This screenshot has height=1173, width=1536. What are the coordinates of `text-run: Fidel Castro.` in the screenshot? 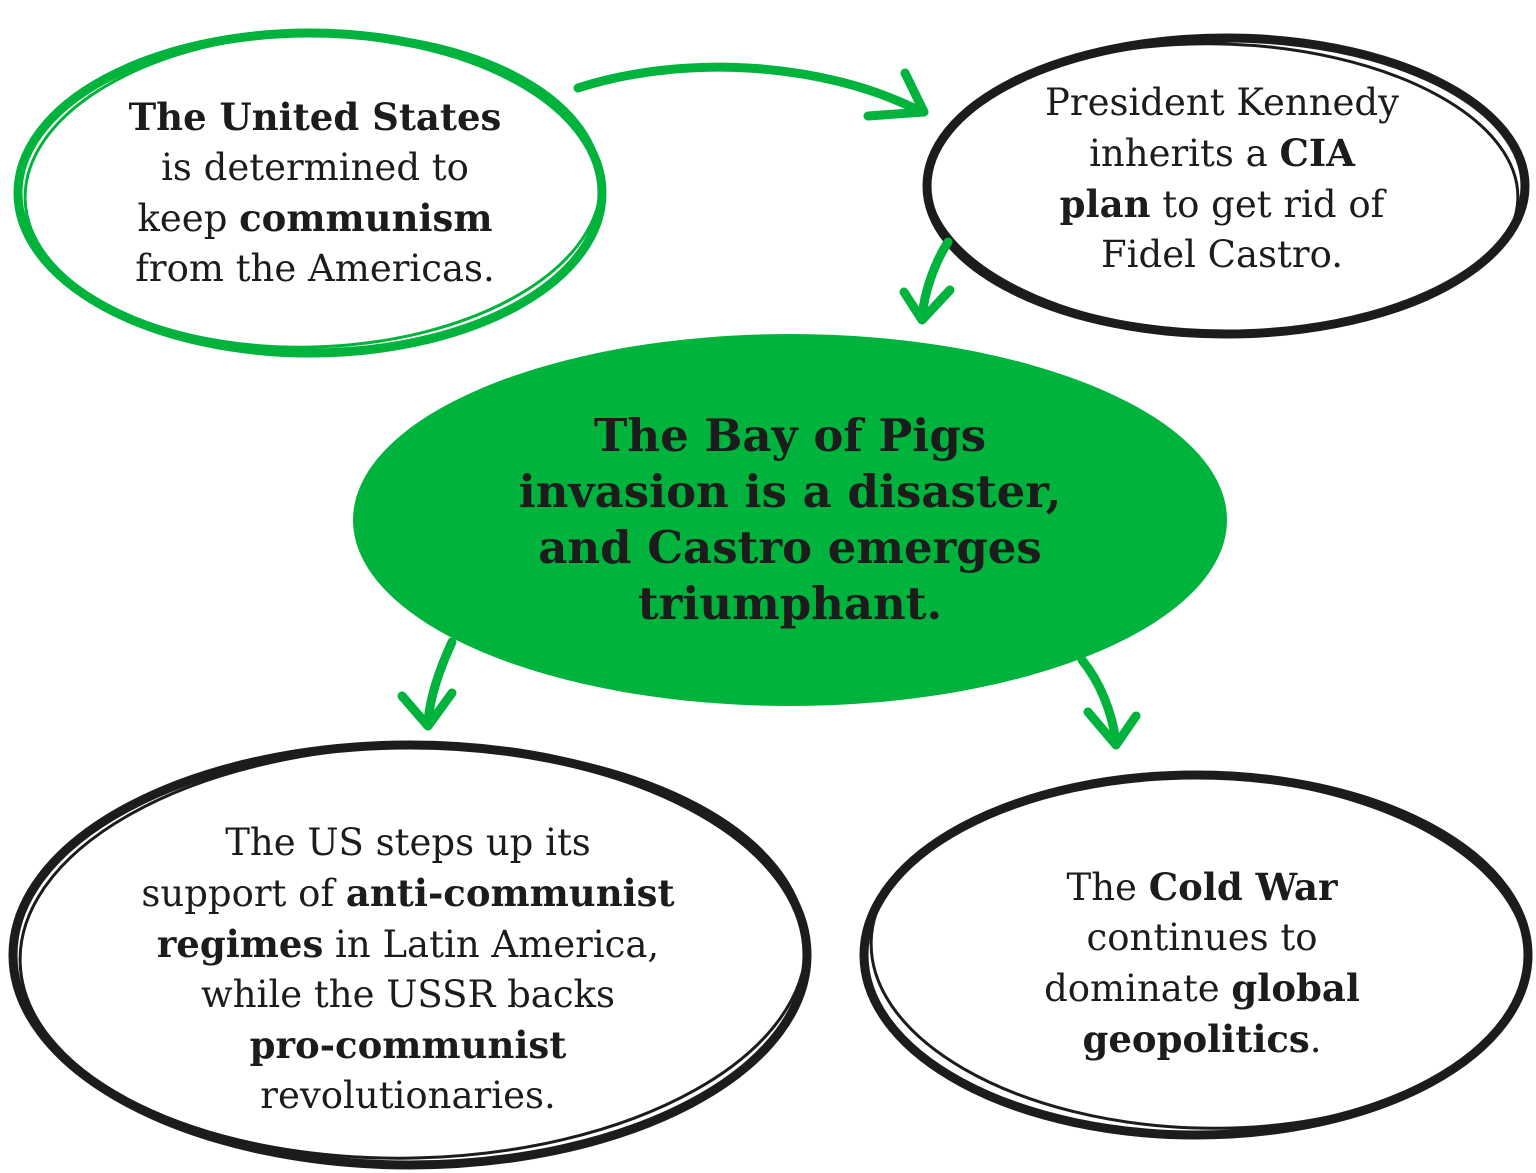 It's located at (1222, 254).